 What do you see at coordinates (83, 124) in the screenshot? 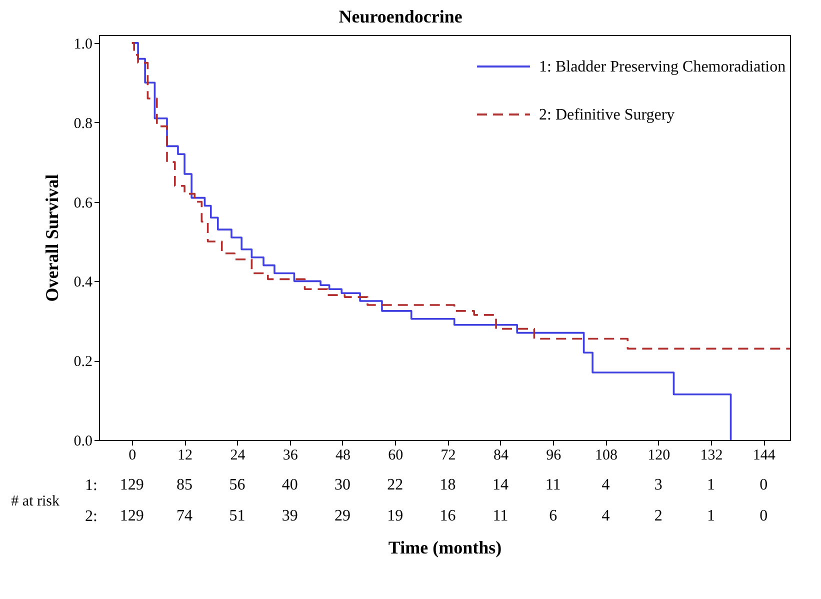
I see `y-tick-label: 0.8` at bounding box center [83, 124].